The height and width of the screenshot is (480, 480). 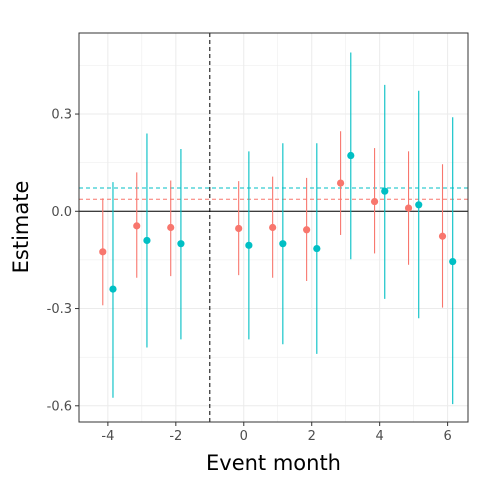 What do you see at coordinates (312, 436) in the screenshot?
I see `x-tick-label: 2` at bounding box center [312, 436].